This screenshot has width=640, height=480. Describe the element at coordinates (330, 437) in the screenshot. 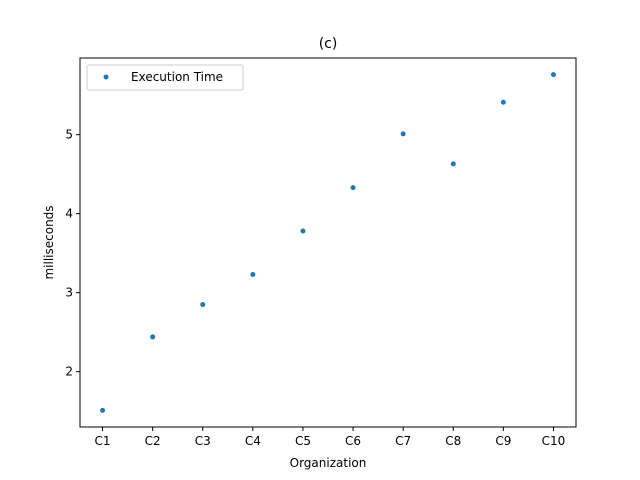

I see `x-axis: C1 C2 C3 C4 C5 C6 C7 C8 C9 C10` at that location.